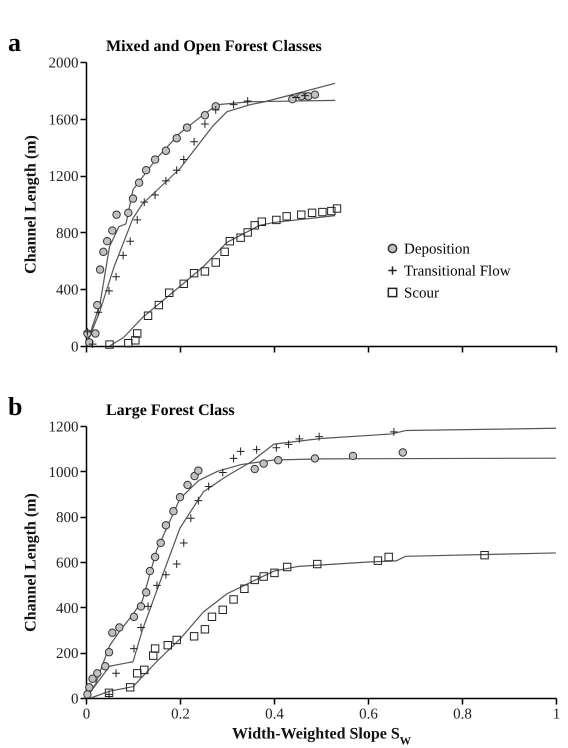 The image size is (568, 748). I want to click on y-tick-label: 1000, so click(63, 472).